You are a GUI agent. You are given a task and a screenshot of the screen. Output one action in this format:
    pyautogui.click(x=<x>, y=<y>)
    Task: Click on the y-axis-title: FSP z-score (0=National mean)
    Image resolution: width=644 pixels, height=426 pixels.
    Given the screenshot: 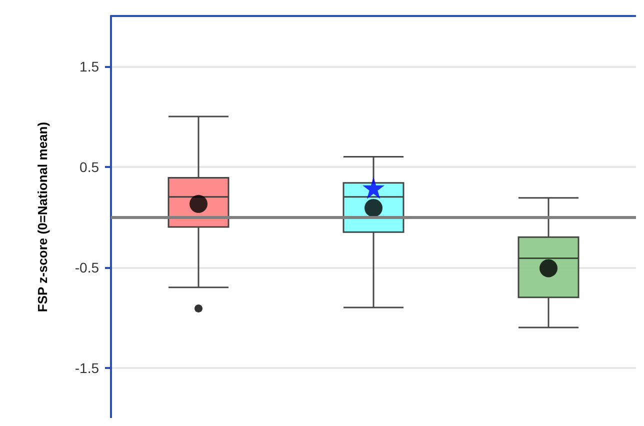 What is the action you would take?
    pyautogui.click(x=42, y=217)
    